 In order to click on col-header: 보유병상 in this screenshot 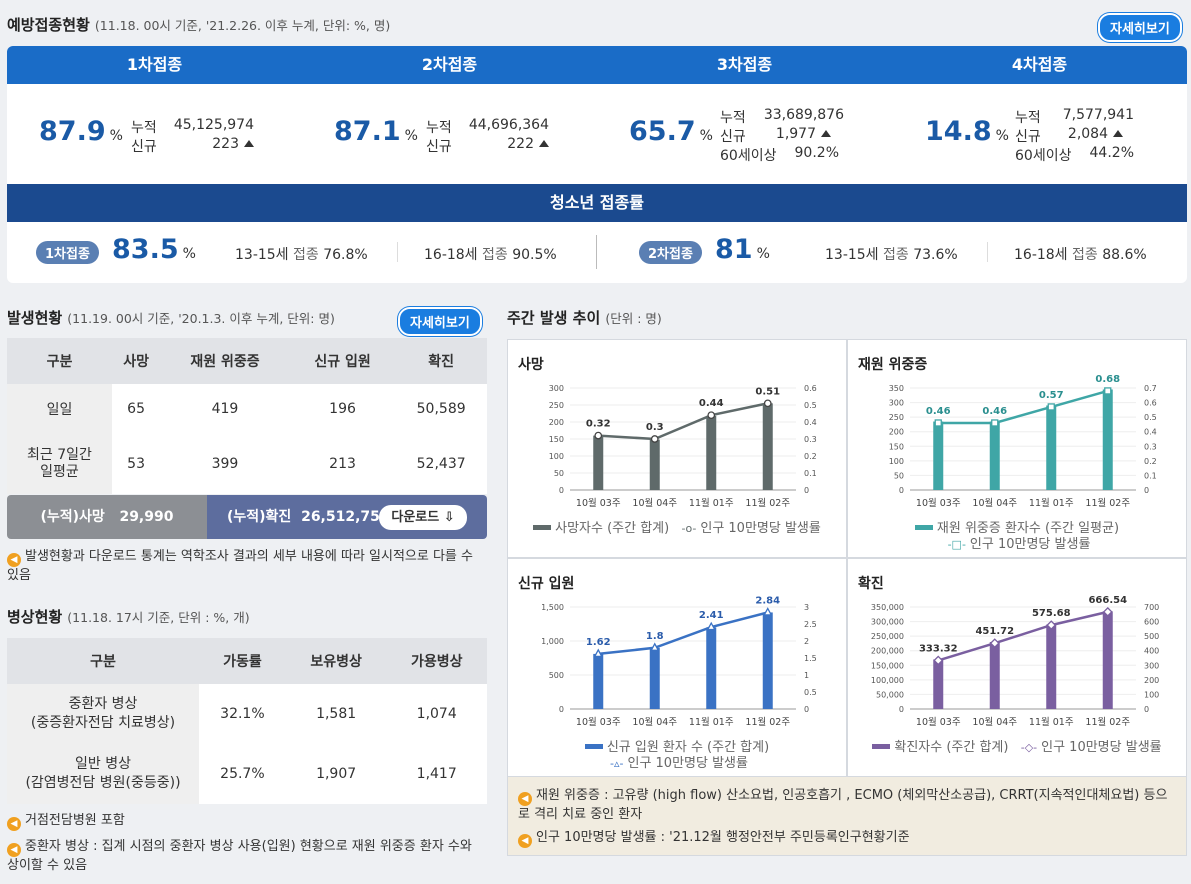, I will do `click(336, 661)`.